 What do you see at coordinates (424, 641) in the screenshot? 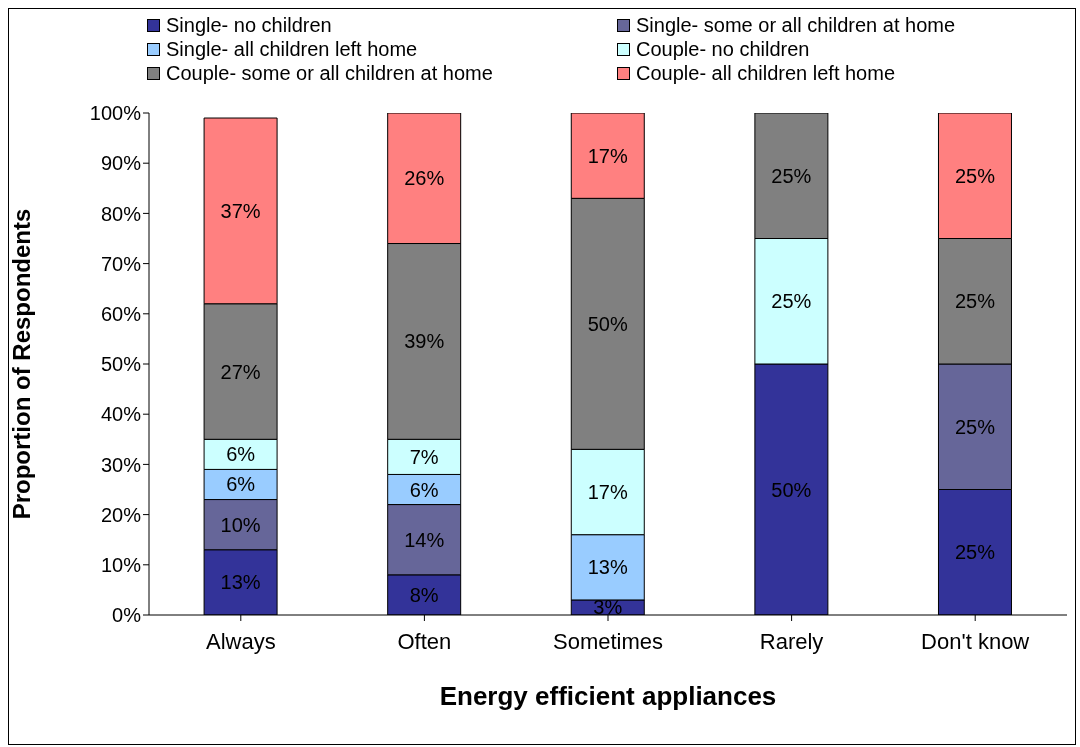
I see `x-tick-label: Often` at bounding box center [424, 641].